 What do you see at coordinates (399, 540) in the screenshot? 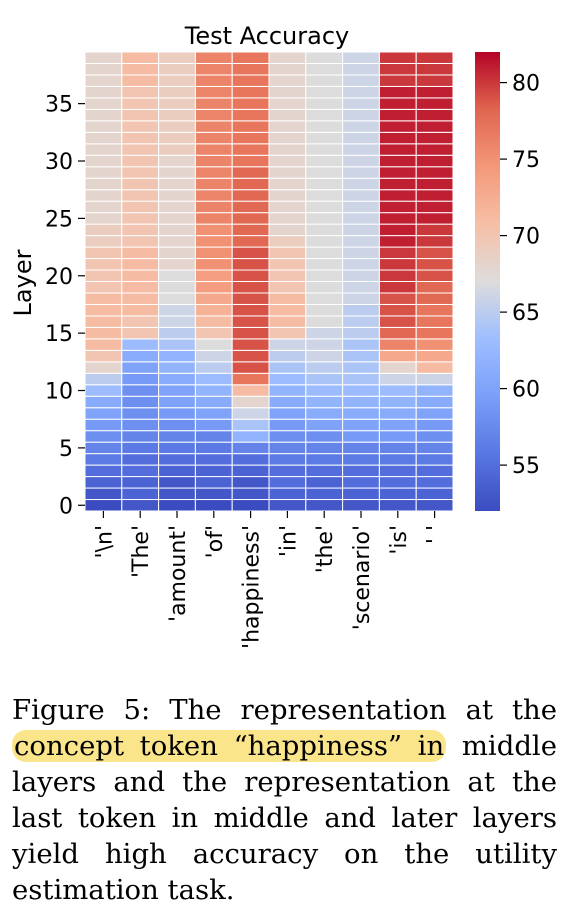
I see `x-tick-label: 'is'` at bounding box center [399, 540].